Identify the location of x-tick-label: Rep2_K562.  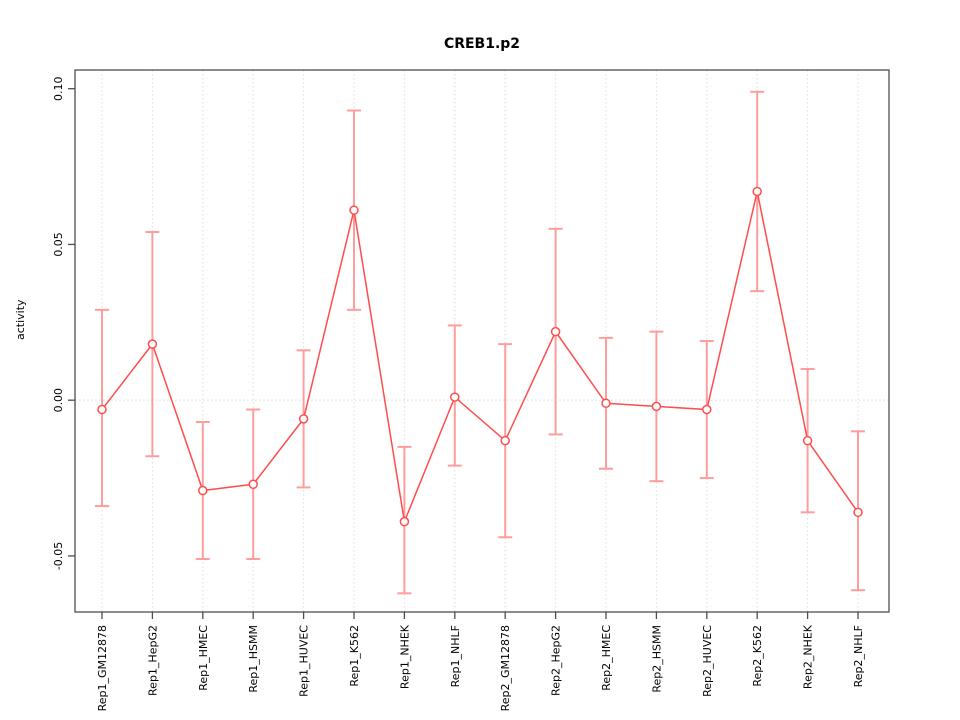
(757, 656).